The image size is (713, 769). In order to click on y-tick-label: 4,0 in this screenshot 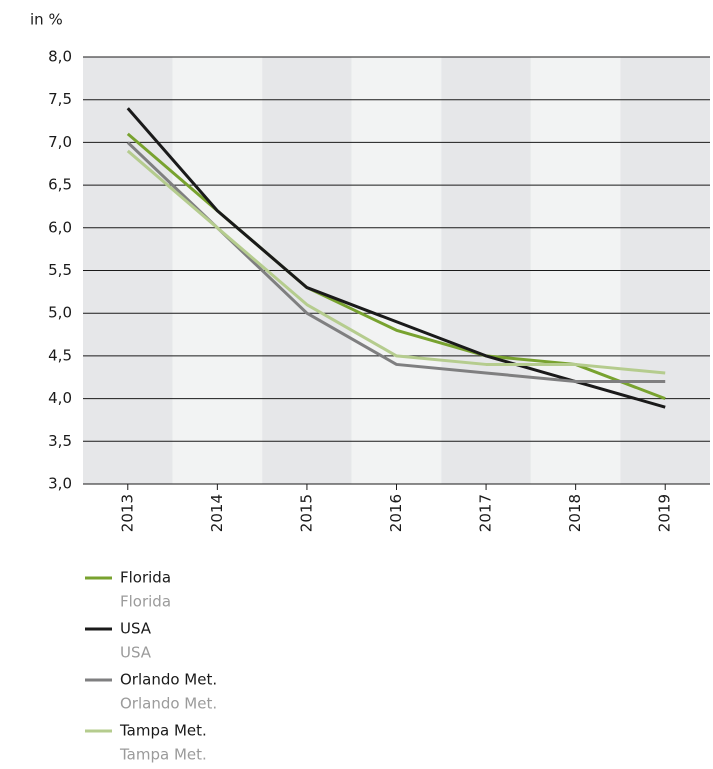, I will do `click(60, 398)`.